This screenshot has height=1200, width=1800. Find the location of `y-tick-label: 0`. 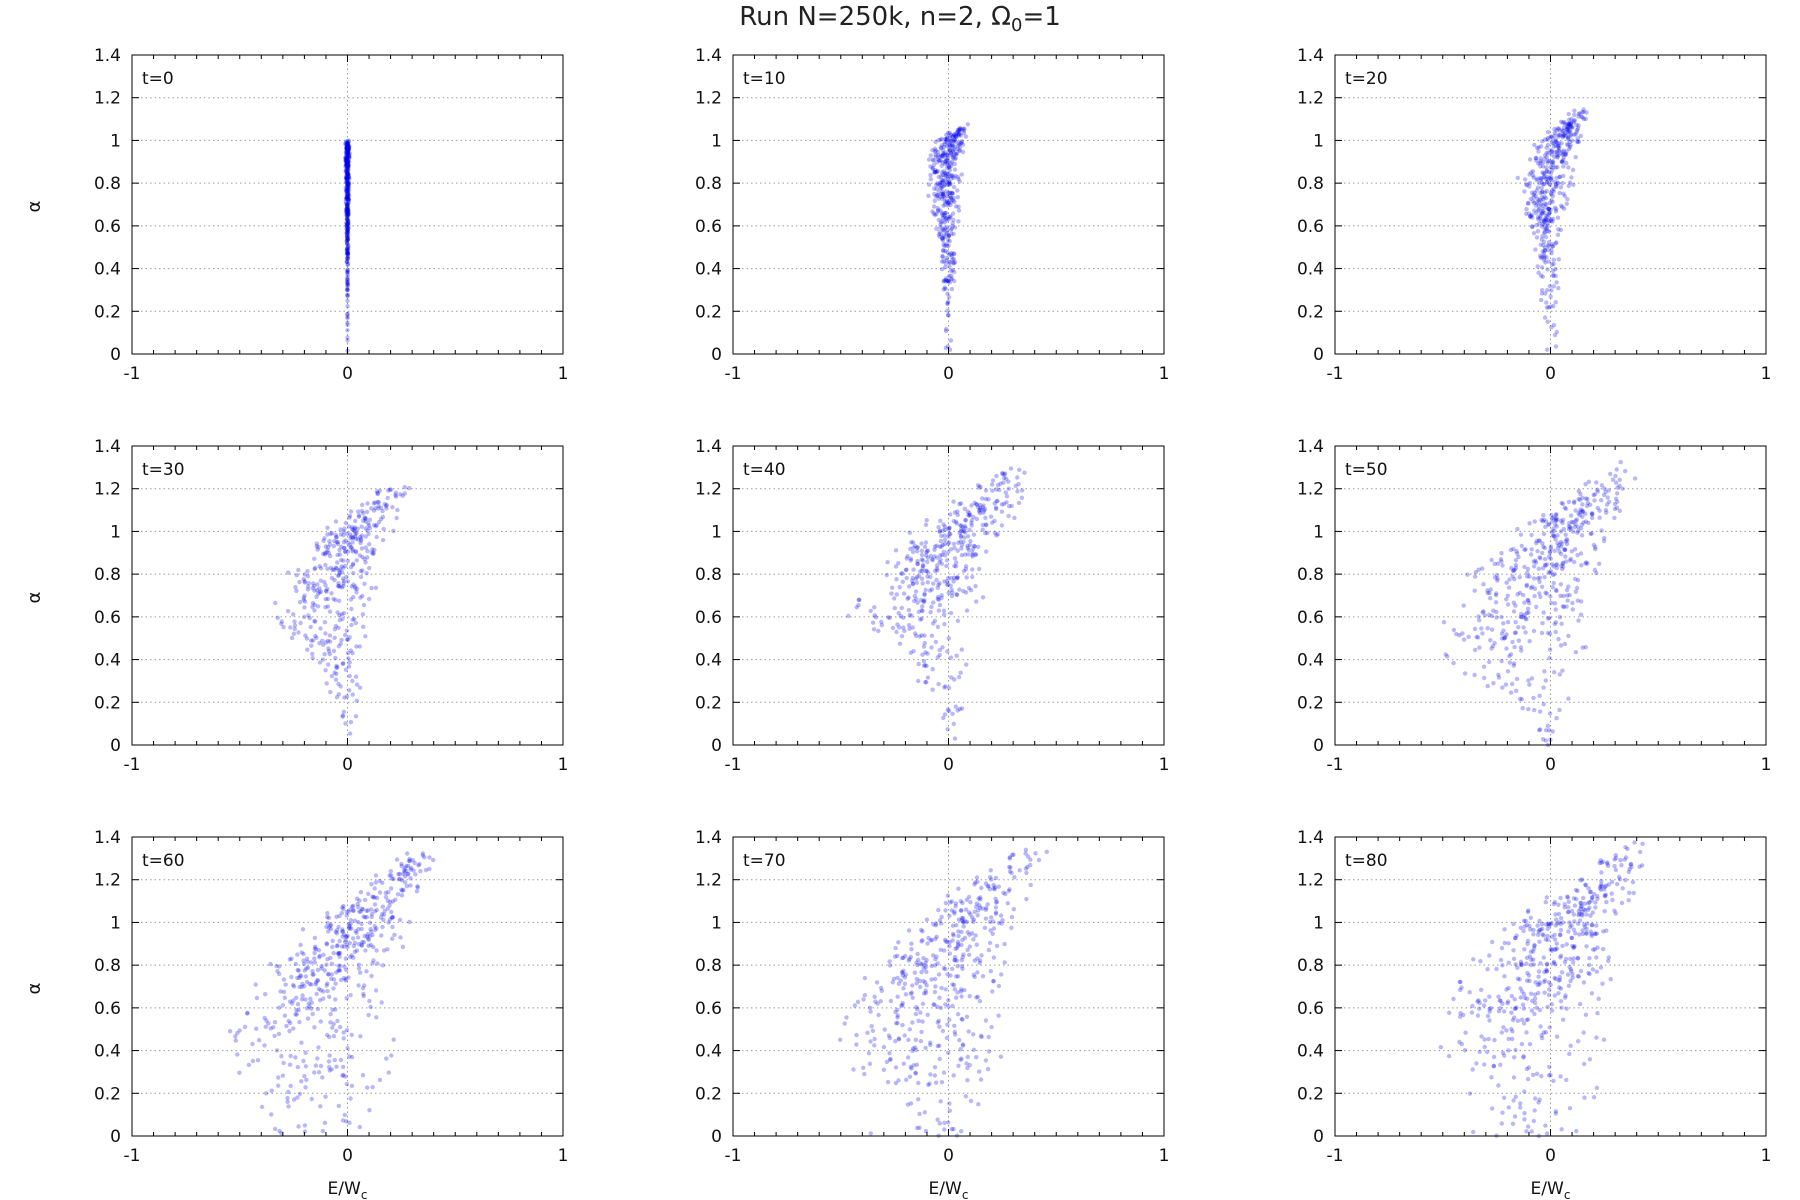

y-tick-label: 0 is located at coordinates (1318, 1137).